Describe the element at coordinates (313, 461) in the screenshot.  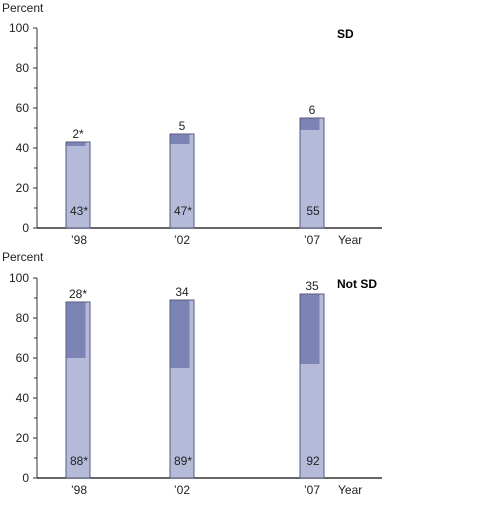
I see `bar-base-label: 92` at that location.